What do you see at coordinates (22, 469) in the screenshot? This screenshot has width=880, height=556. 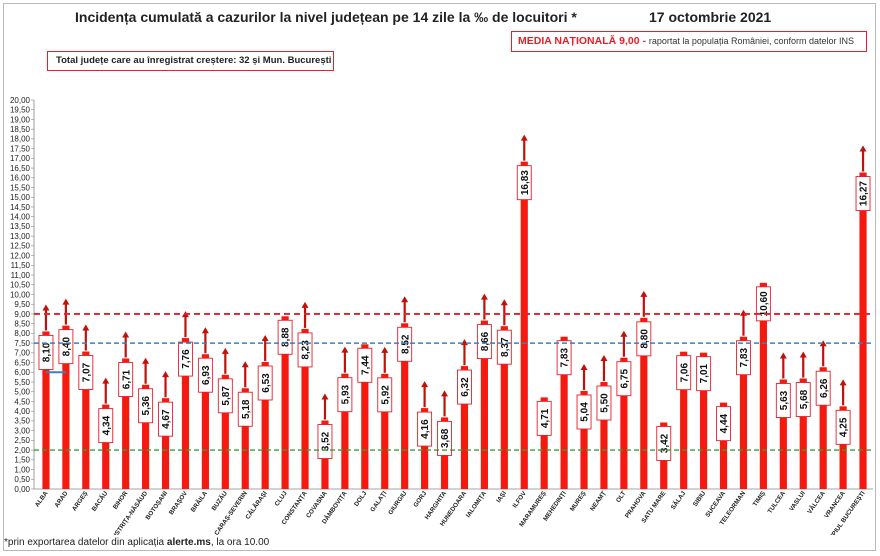 I see `y-tick-label: 1,00` at bounding box center [22, 469].